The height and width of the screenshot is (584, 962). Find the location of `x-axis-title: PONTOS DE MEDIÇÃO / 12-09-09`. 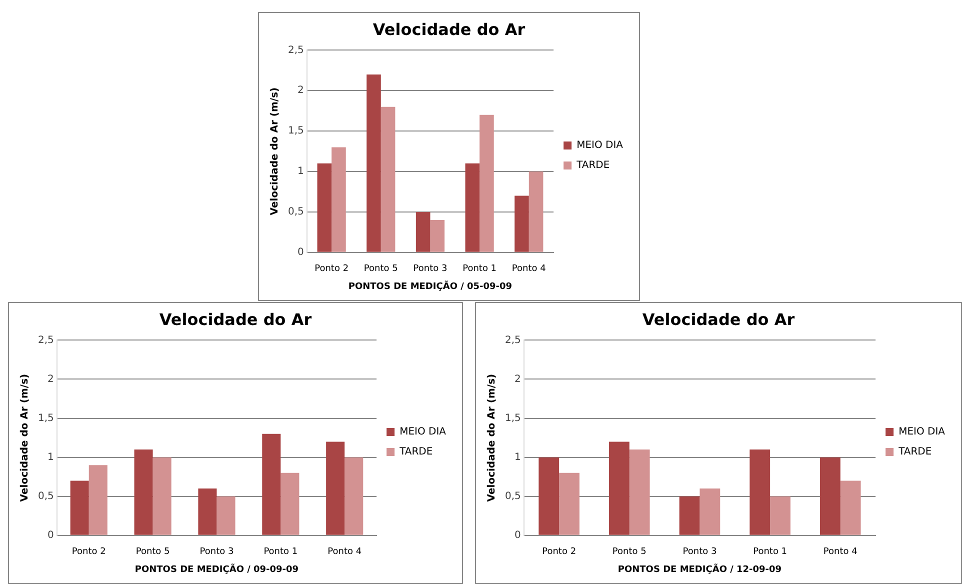

x-axis-title: PONTOS DE MEDIÇÃO / 12-09-09 is located at coordinates (700, 568).